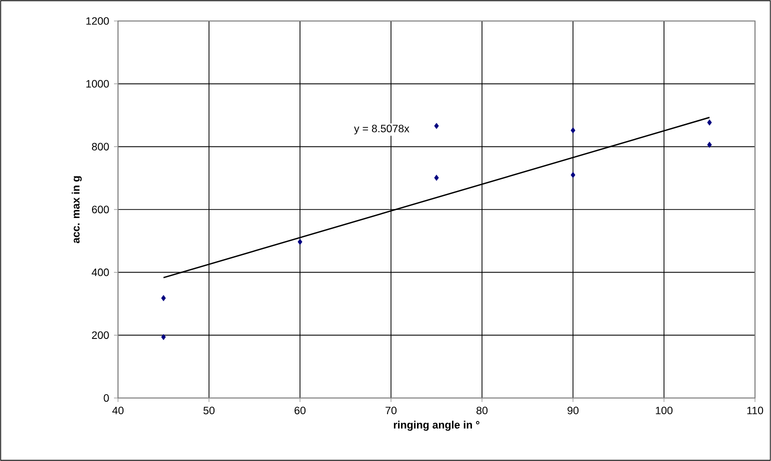 This screenshot has width=771, height=461. Describe the element at coordinates (664, 410) in the screenshot. I see `x-tick-label: 100` at that location.